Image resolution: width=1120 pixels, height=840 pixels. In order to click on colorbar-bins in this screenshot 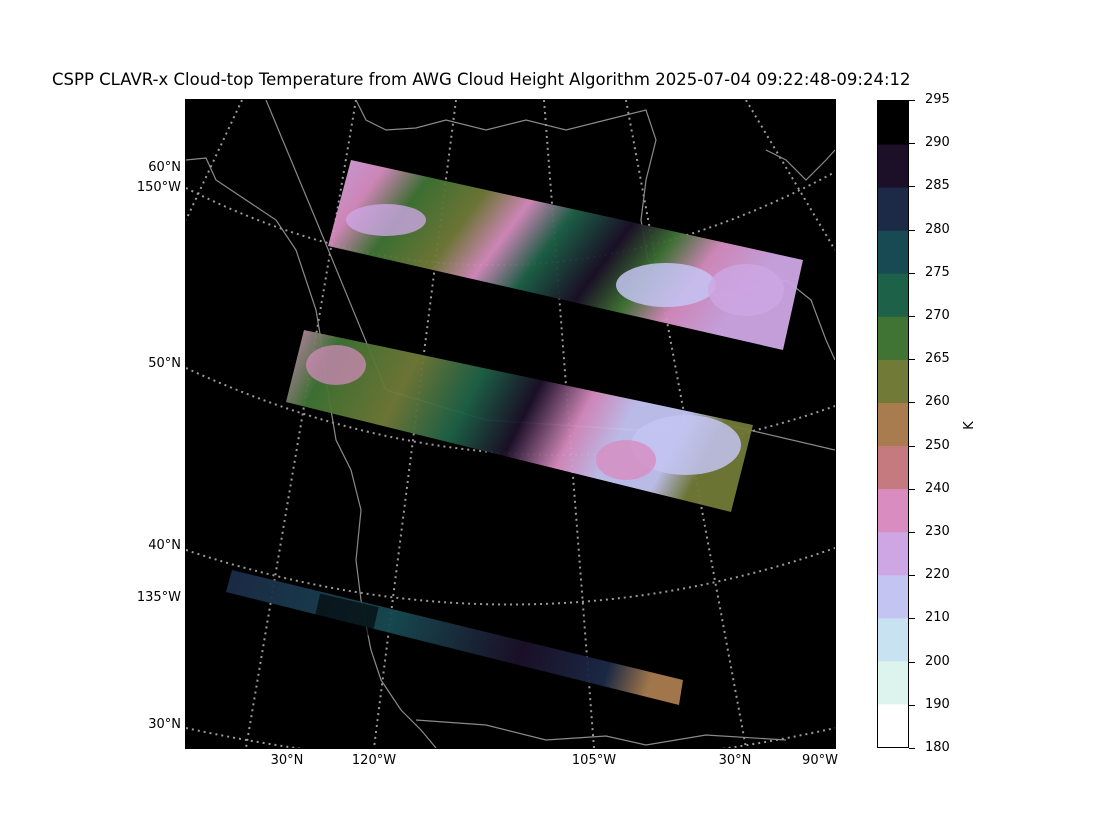, I will do `click(893, 424)`.